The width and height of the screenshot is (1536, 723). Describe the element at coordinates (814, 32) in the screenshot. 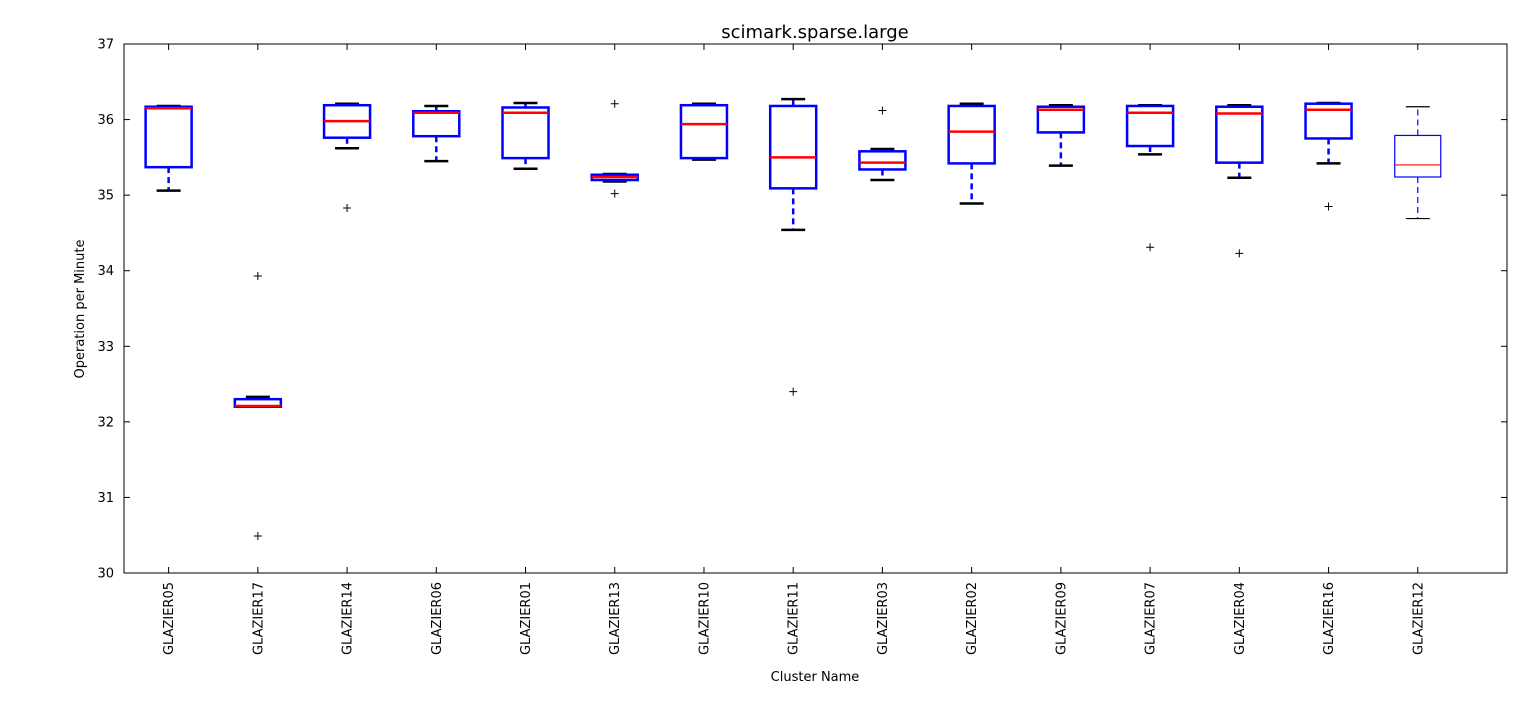

I see `chart-title: scimark.sparse.large` at that location.